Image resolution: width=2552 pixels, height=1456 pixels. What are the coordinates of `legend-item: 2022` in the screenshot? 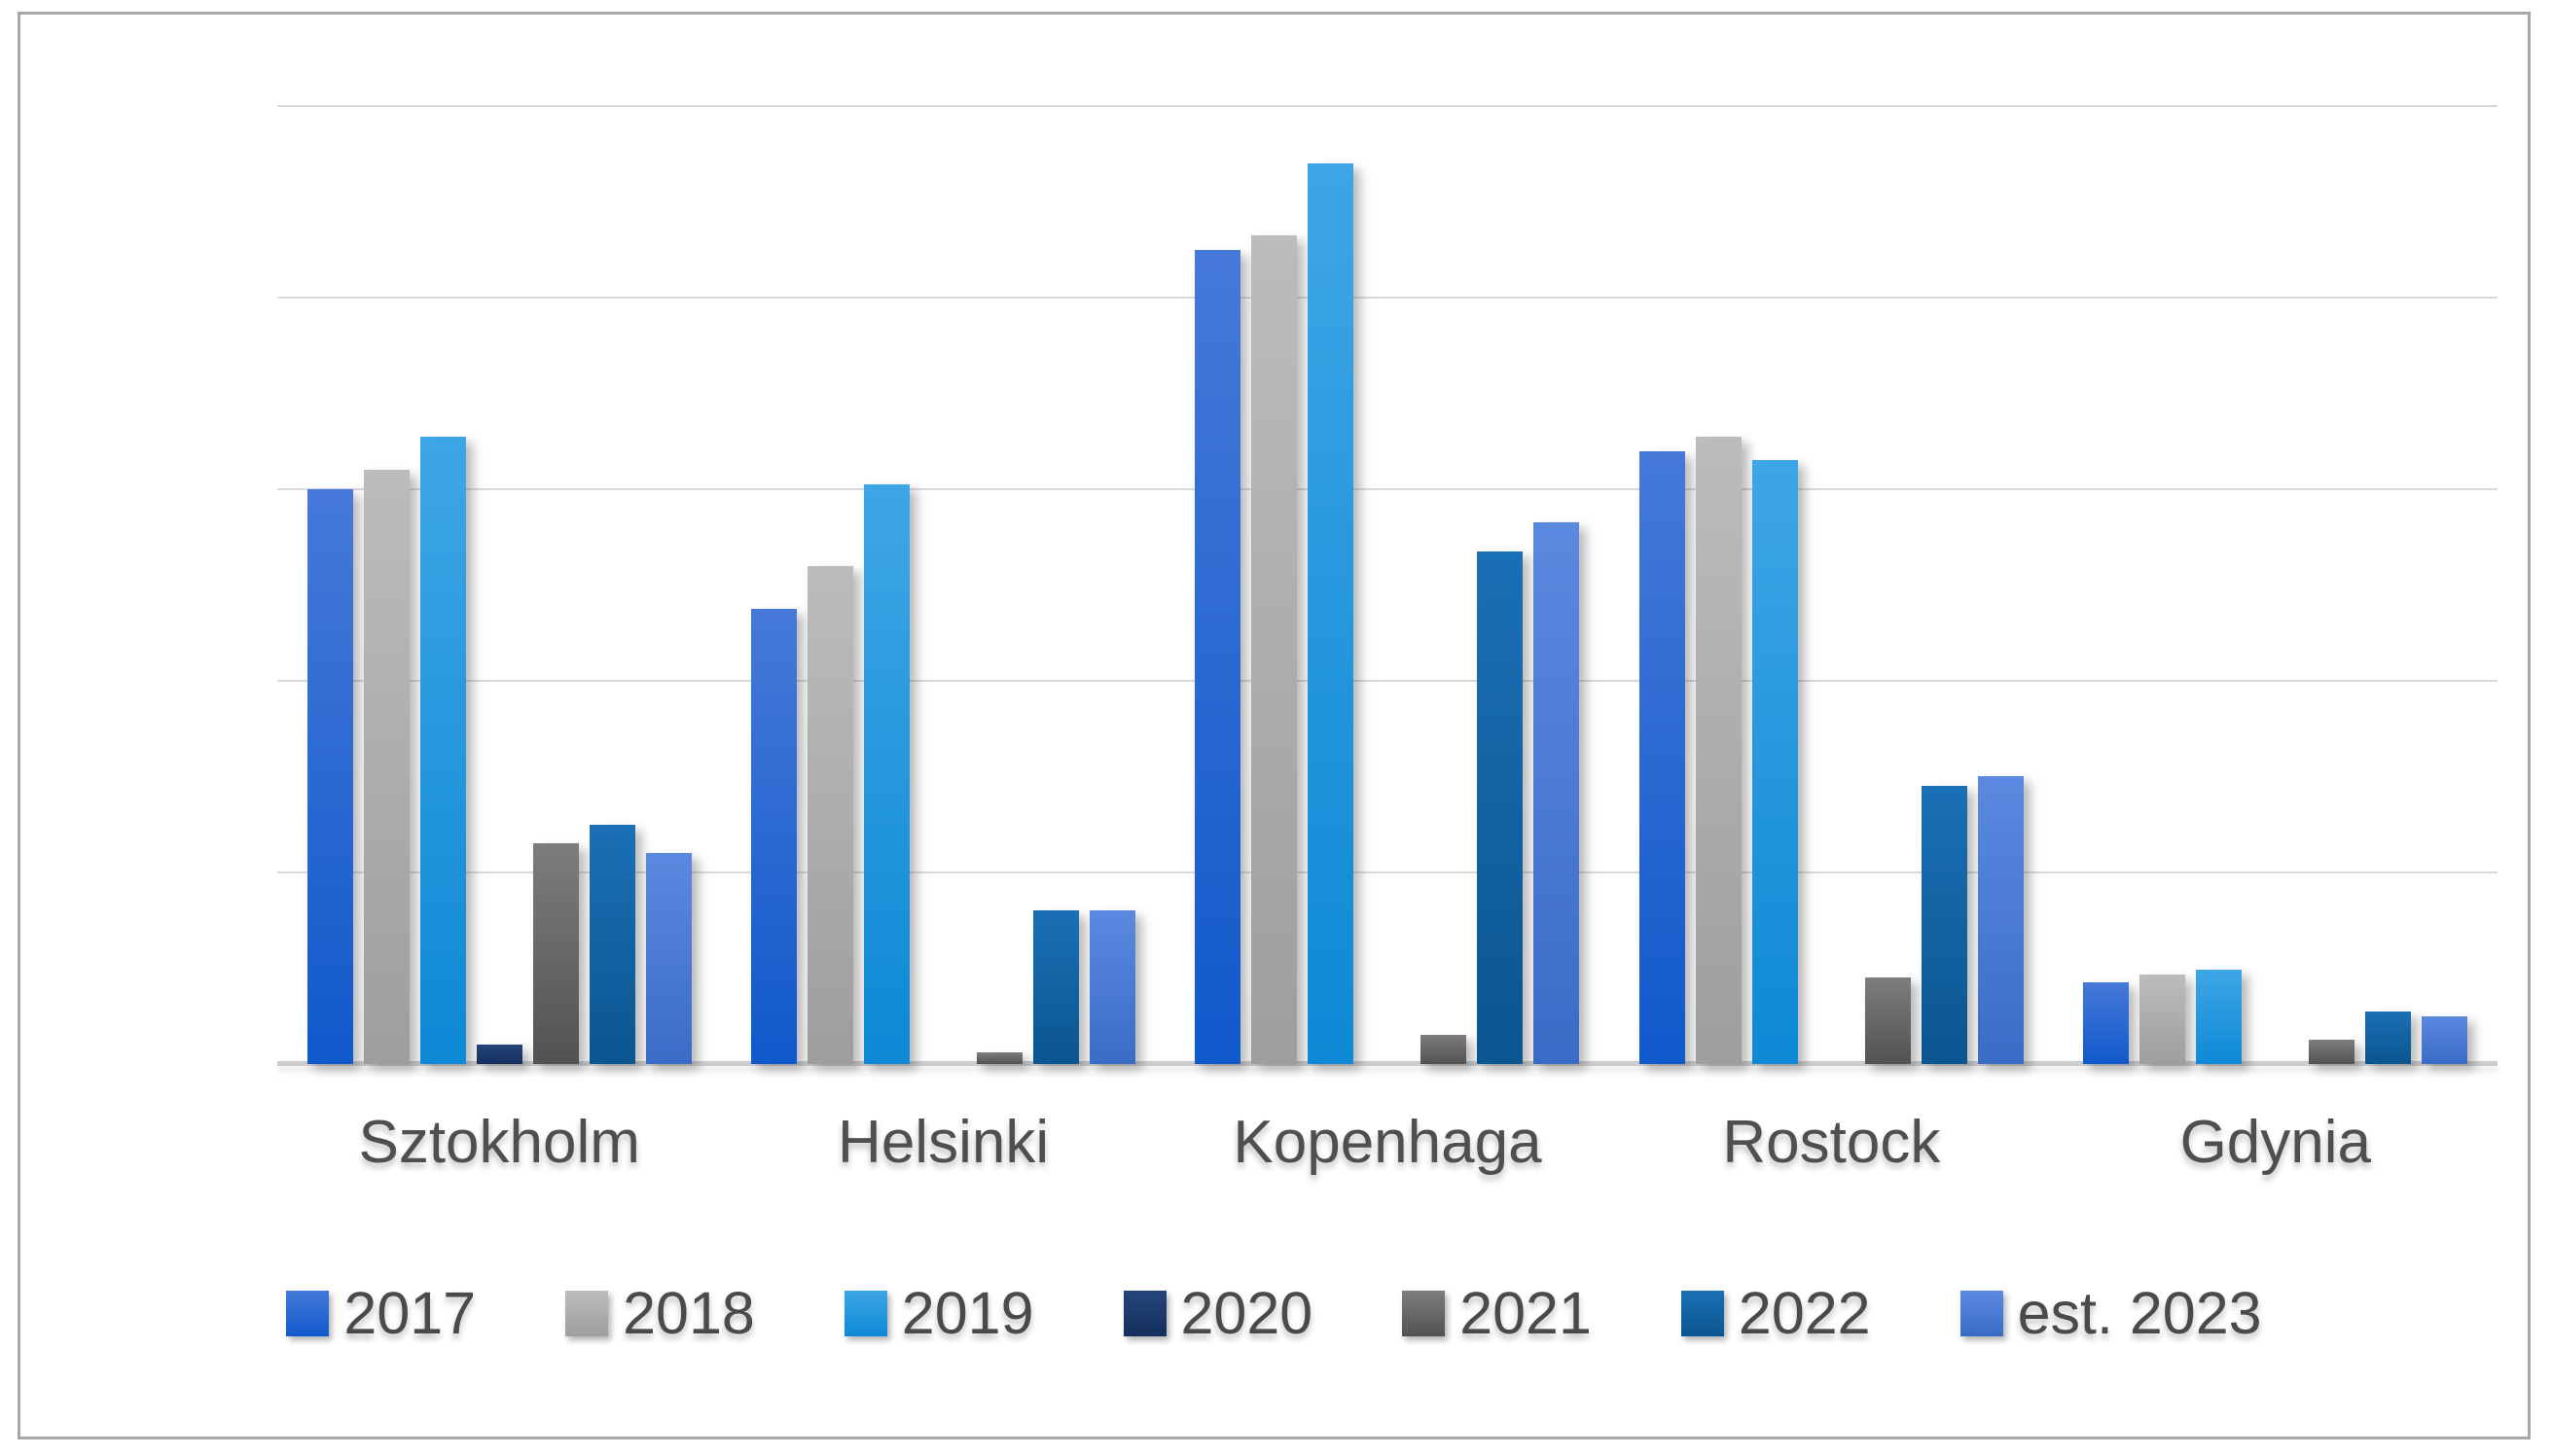 It's located at (1775, 1313).